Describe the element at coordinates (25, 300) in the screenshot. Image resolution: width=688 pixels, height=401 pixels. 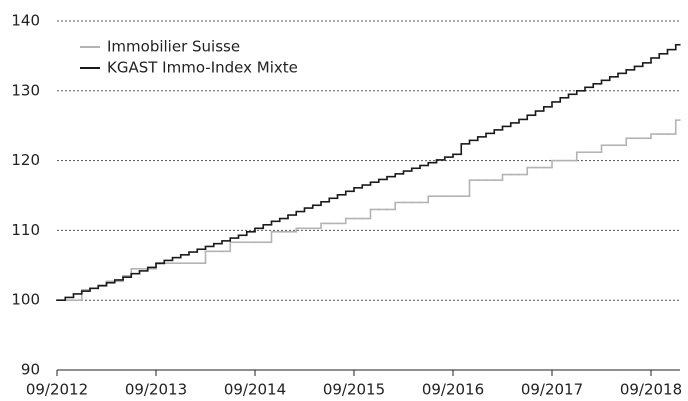
I see `y-tick-label: 100` at that location.